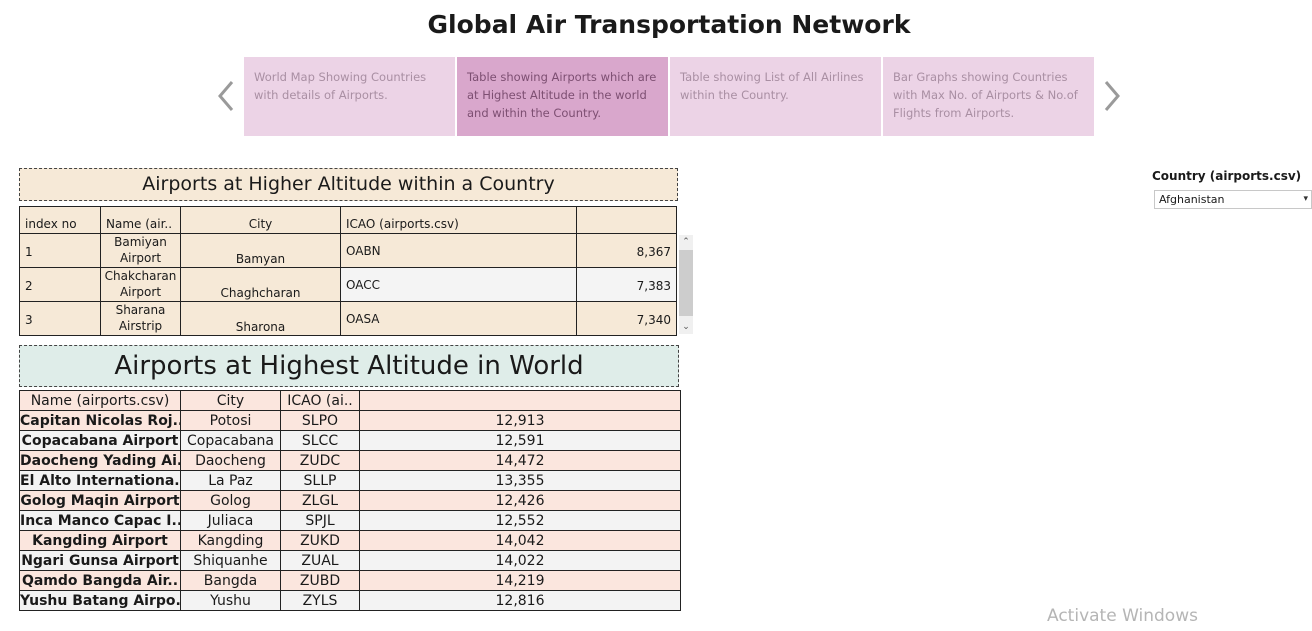 This screenshot has height=631, width=1312. I want to click on altitude-cell: 12,913, so click(520, 420).